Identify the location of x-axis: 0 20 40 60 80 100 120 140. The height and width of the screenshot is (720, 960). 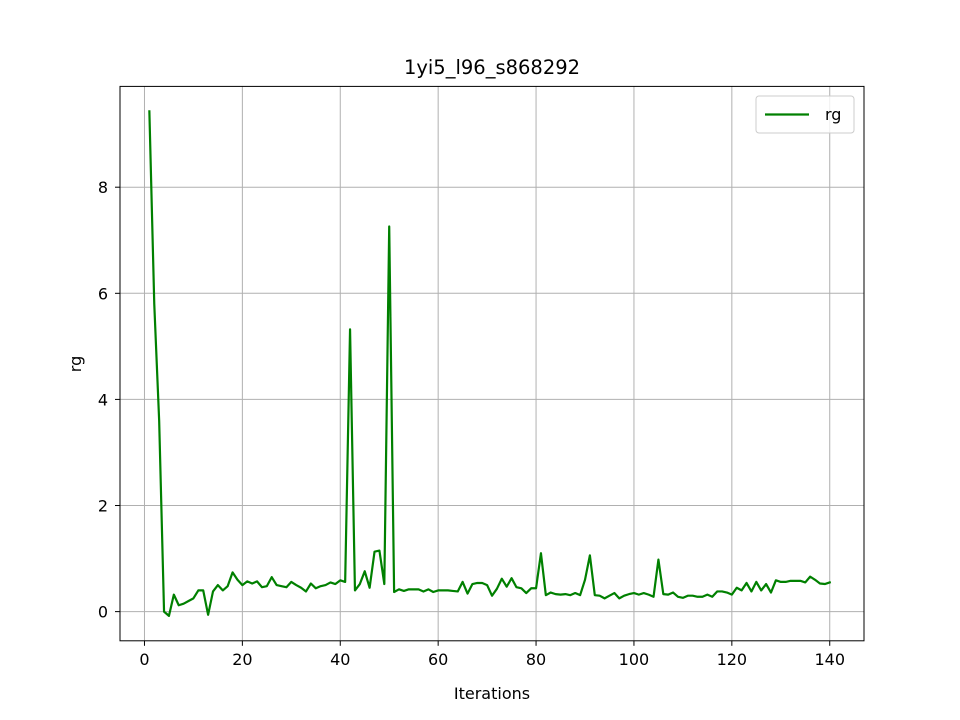
(492, 654).